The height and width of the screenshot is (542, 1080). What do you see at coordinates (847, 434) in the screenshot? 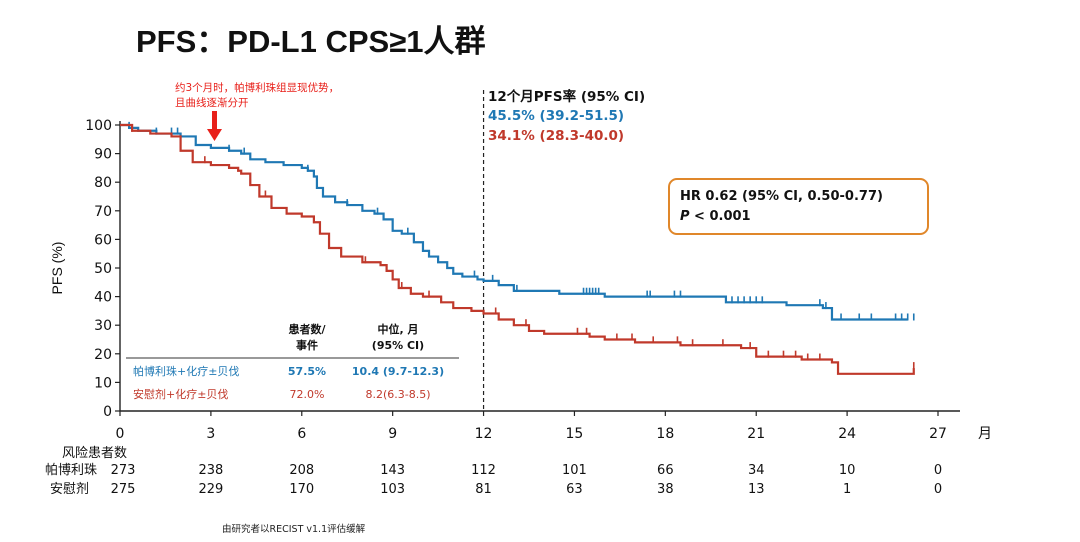
I see `x-tick-label: 24` at bounding box center [847, 434].